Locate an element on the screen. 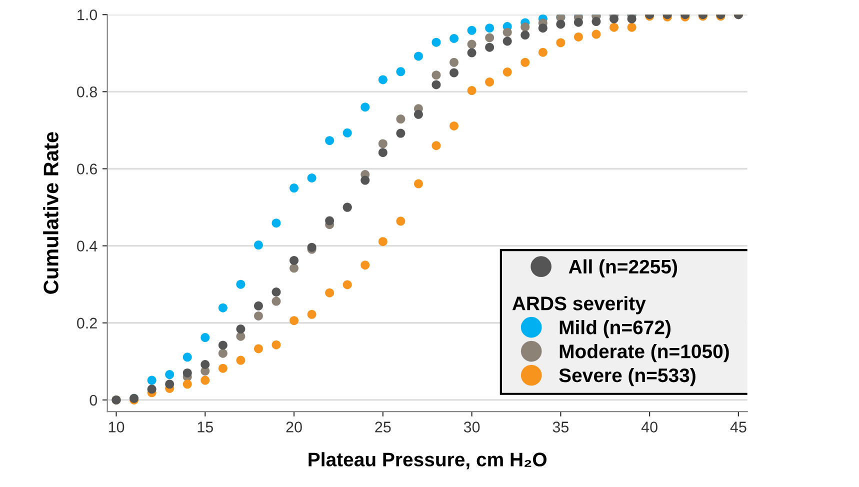 The image size is (859, 487). legend-label: Mild (n=672) is located at coordinates (615, 329).